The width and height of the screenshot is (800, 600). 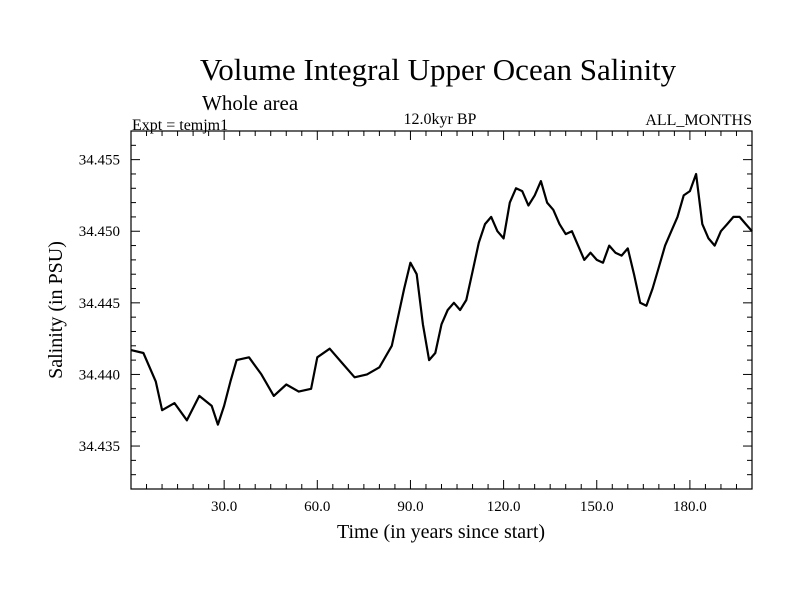 What do you see at coordinates (690, 507) in the screenshot?
I see `x-tick-label: 180.0` at bounding box center [690, 507].